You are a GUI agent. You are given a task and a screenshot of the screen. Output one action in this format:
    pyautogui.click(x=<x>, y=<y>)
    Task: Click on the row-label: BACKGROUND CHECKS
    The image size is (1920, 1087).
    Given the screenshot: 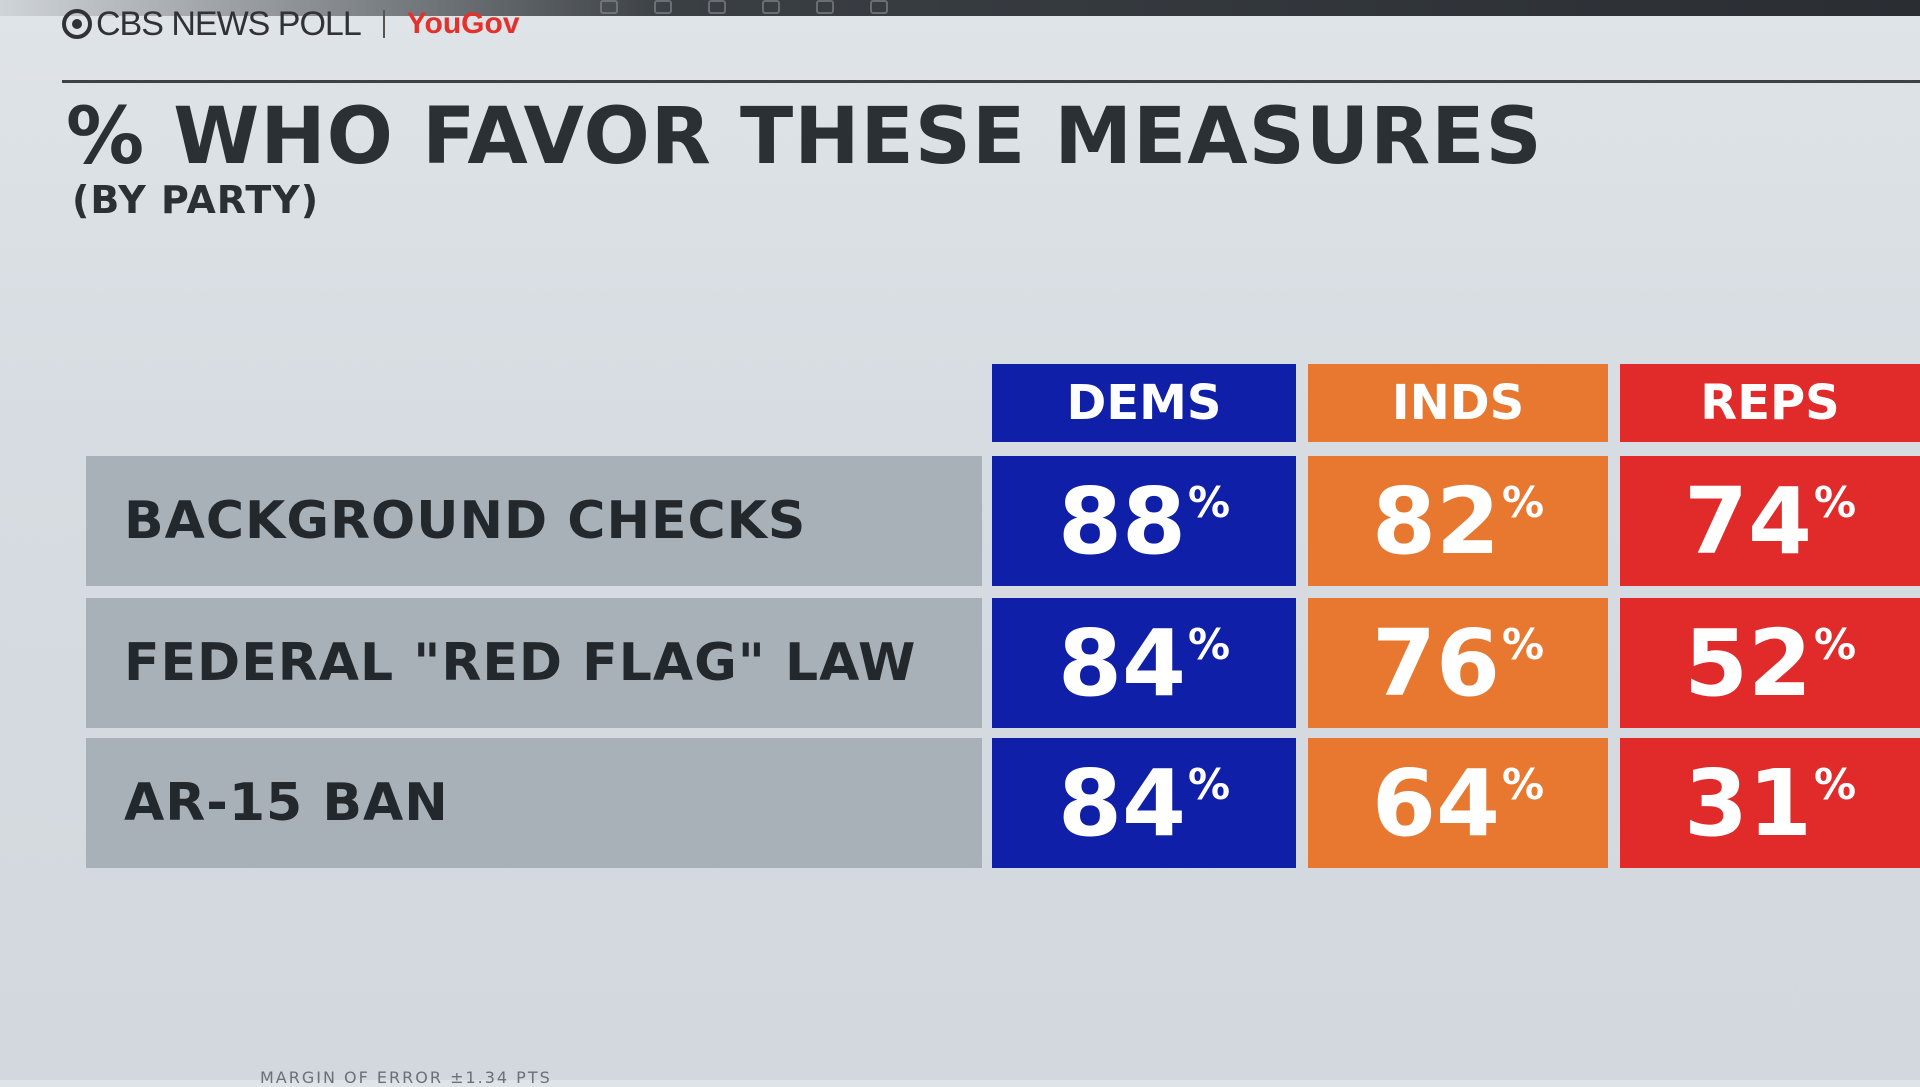 What is the action you would take?
    pyautogui.click(x=534, y=521)
    